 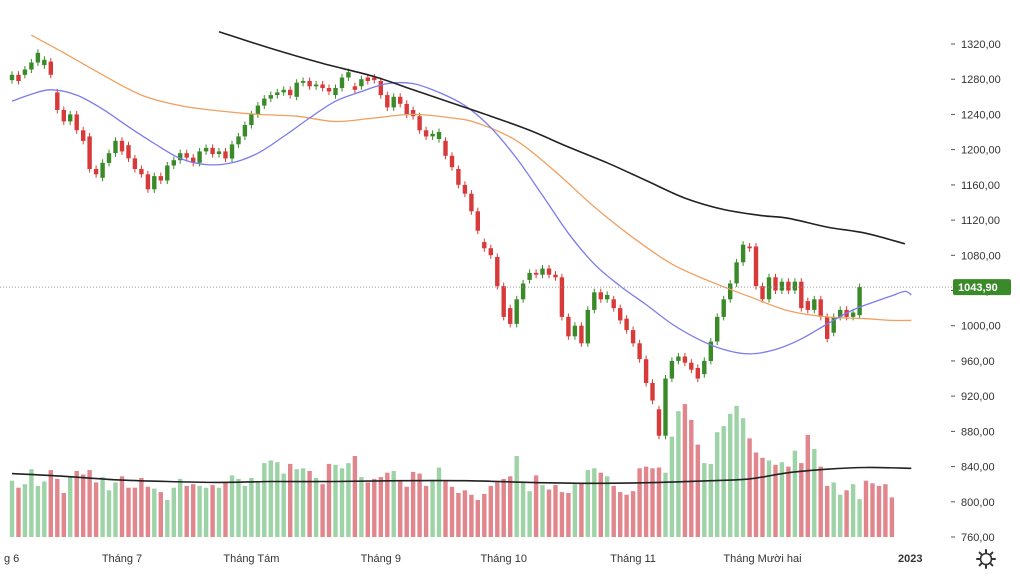 I want to click on x-tick-label: Tháng Tám, so click(x=251, y=559).